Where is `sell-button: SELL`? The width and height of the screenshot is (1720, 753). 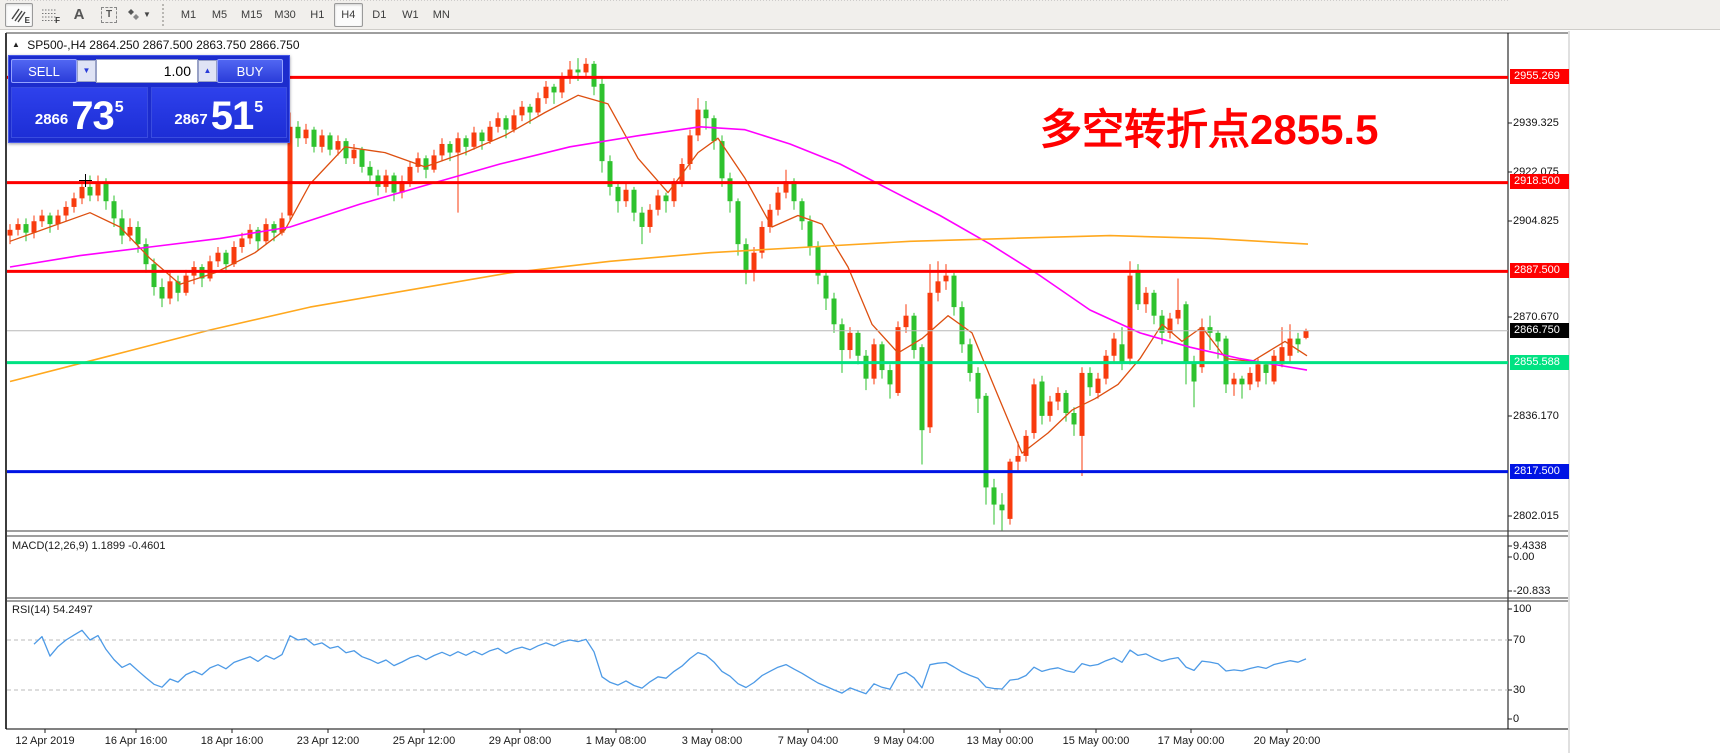 sell-button: SELL is located at coordinates (44, 71).